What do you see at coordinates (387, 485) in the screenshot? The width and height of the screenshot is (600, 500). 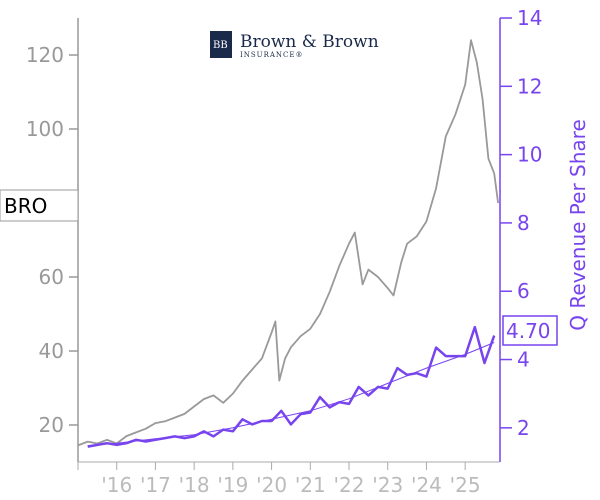 I see `x-axis-tick-label: '23` at bounding box center [387, 485].